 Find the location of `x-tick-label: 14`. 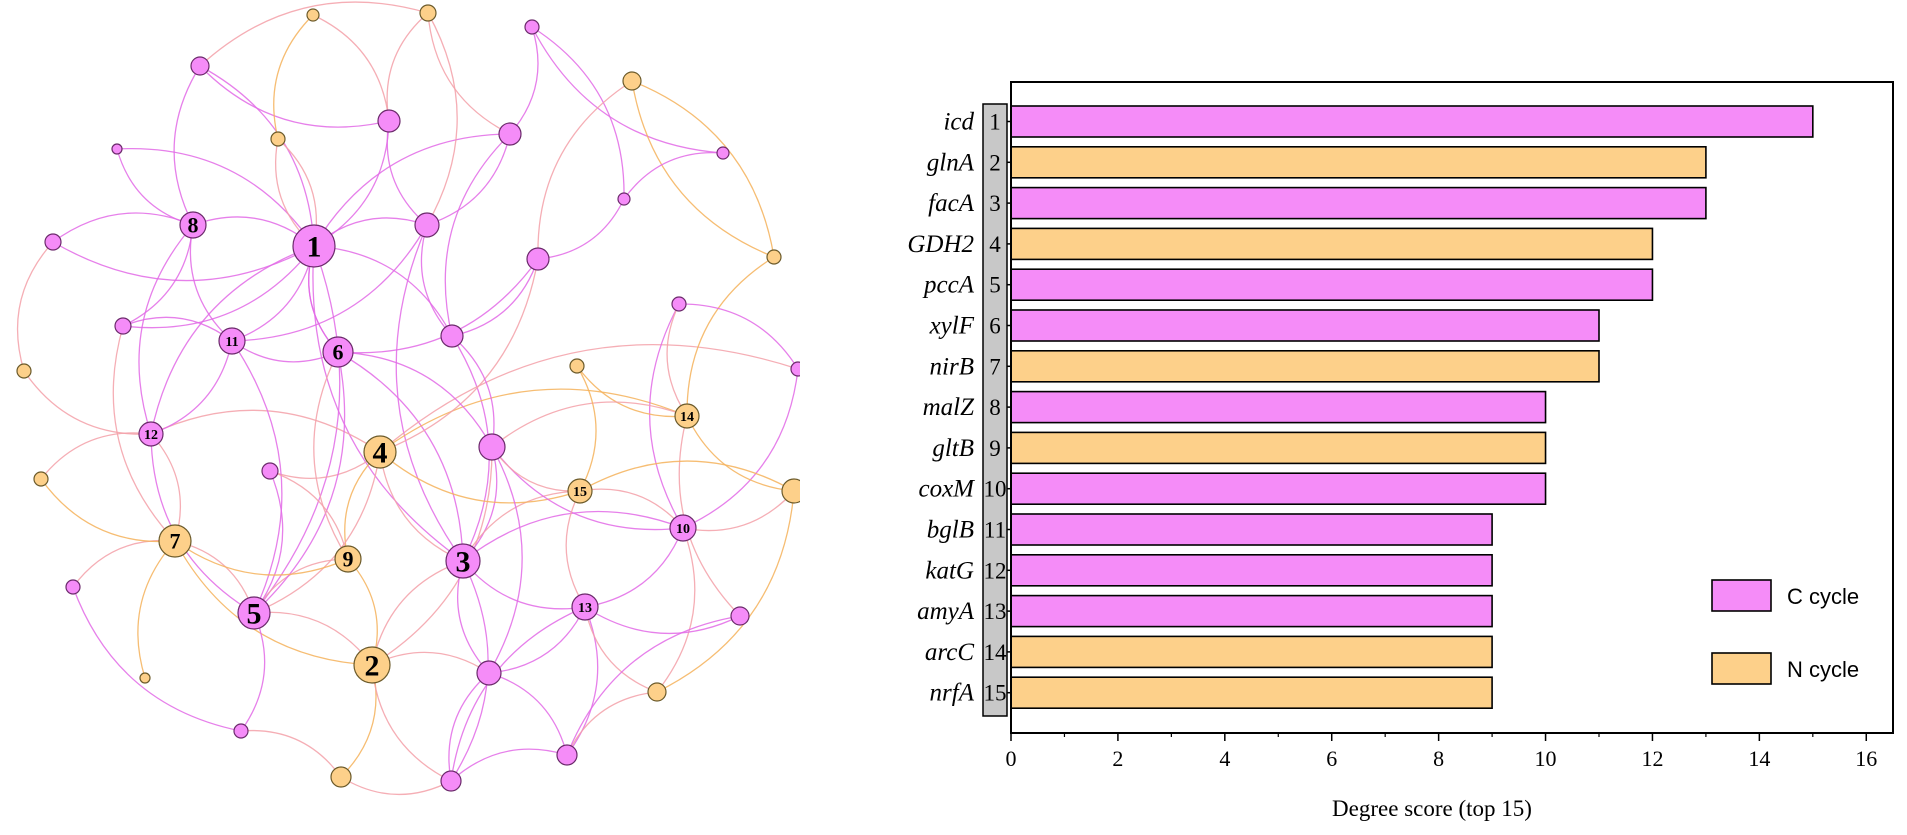

x-tick-label: 14 is located at coordinates (1759, 758).